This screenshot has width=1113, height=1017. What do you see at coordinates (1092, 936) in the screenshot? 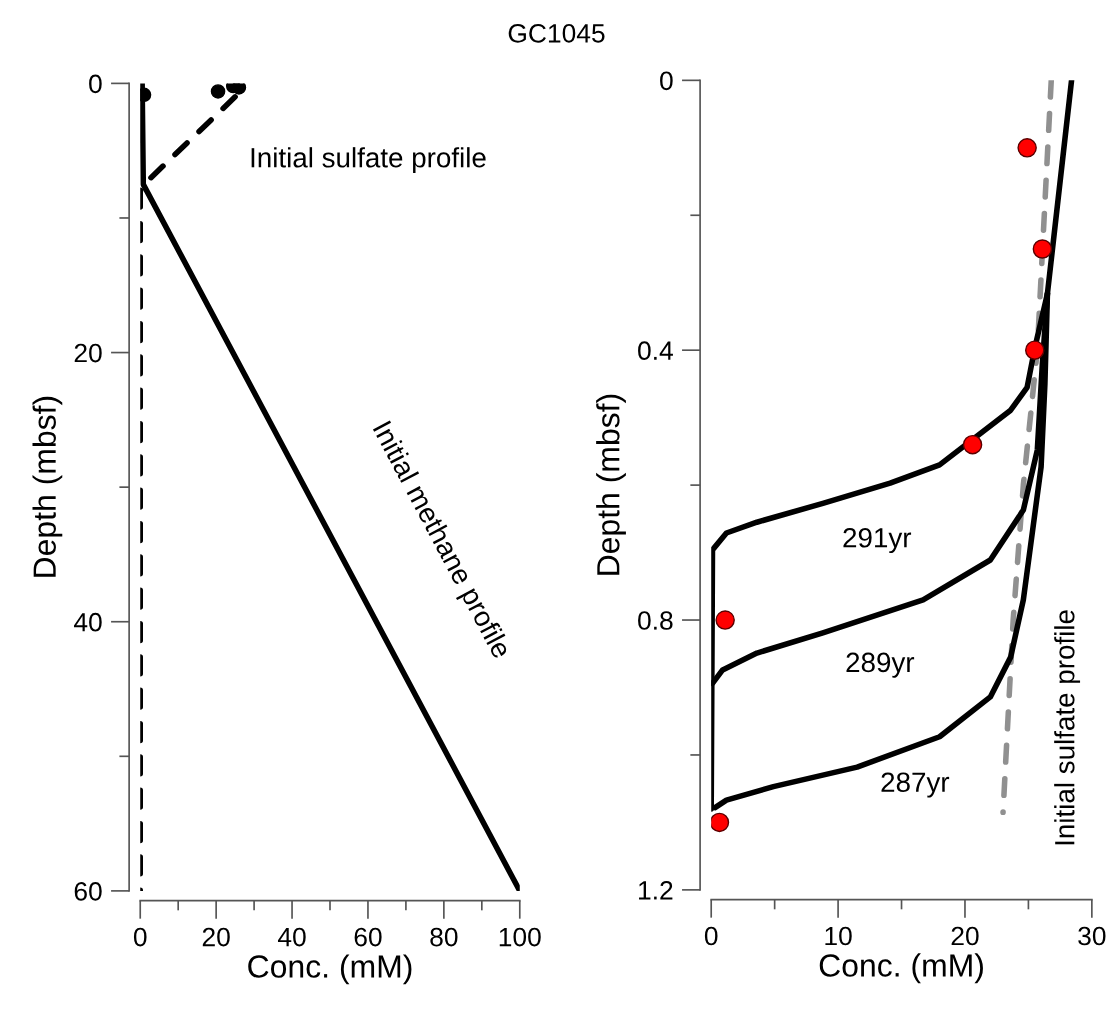
I see `x-tick-label: 30` at bounding box center [1092, 936].